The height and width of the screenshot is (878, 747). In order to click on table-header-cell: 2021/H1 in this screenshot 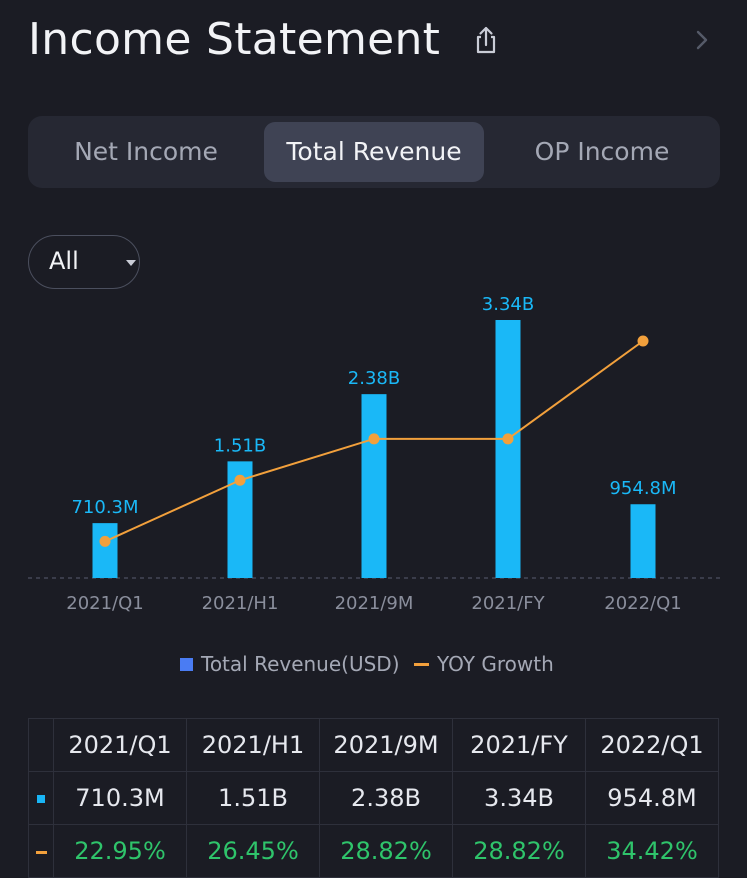, I will do `click(253, 745)`.